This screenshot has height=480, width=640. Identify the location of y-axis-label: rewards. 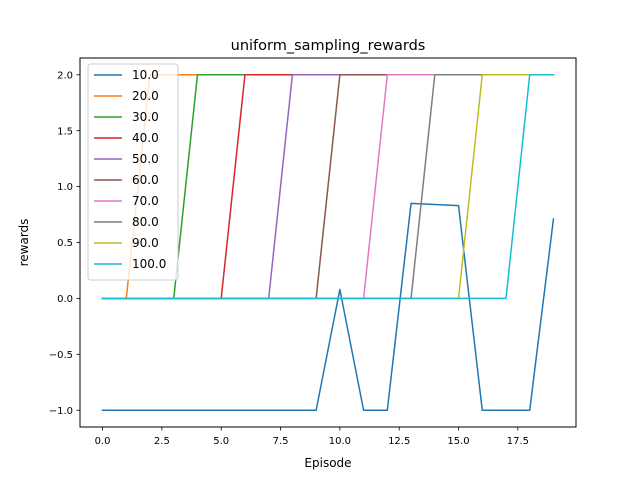
(24, 243).